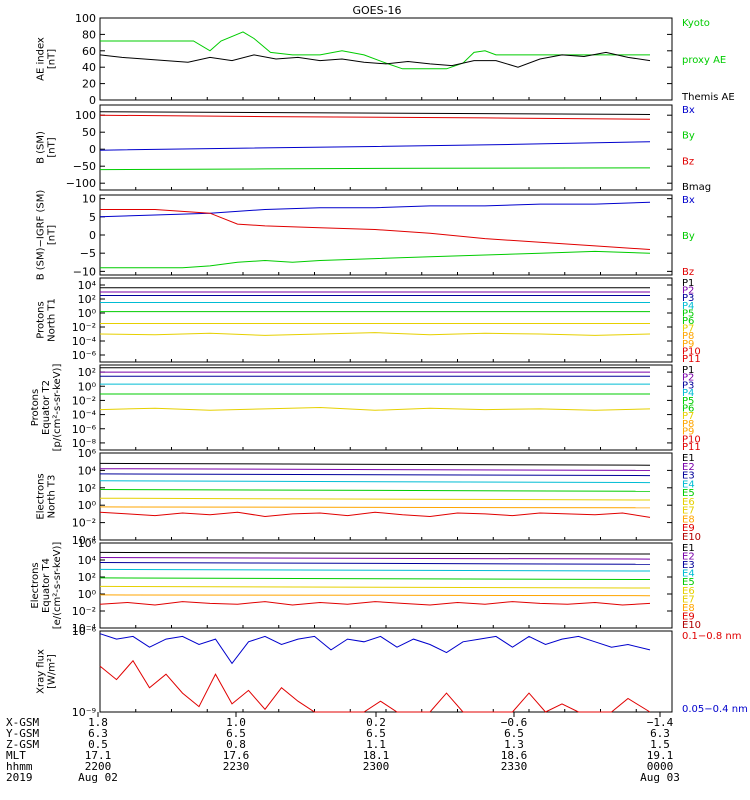 This screenshot has width=750, height=800. What do you see at coordinates (688, 401) in the screenshot?
I see `legend-entry: P5` at bounding box center [688, 401].